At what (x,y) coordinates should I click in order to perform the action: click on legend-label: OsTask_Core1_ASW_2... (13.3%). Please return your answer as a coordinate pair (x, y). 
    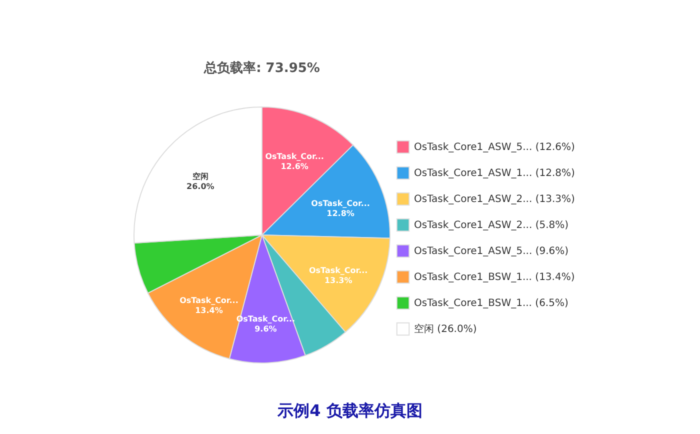
    Looking at the image, I should click on (494, 199).